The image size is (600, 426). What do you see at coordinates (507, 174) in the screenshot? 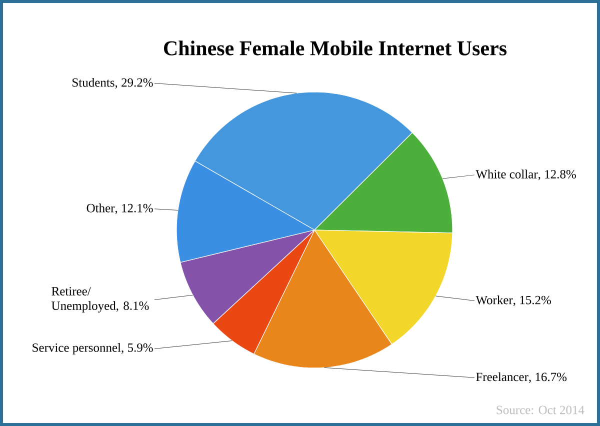
I see `slice-label: White collar` at bounding box center [507, 174].